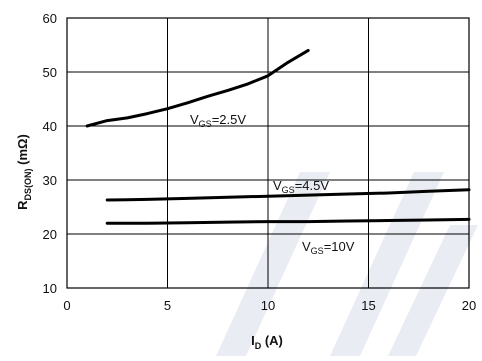 The width and height of the screenshot is (482, 361). What do you see at coordinates (368, 305) in the screenshot?
I see `x-tick-label: 15` at bounding box center [368, 305].